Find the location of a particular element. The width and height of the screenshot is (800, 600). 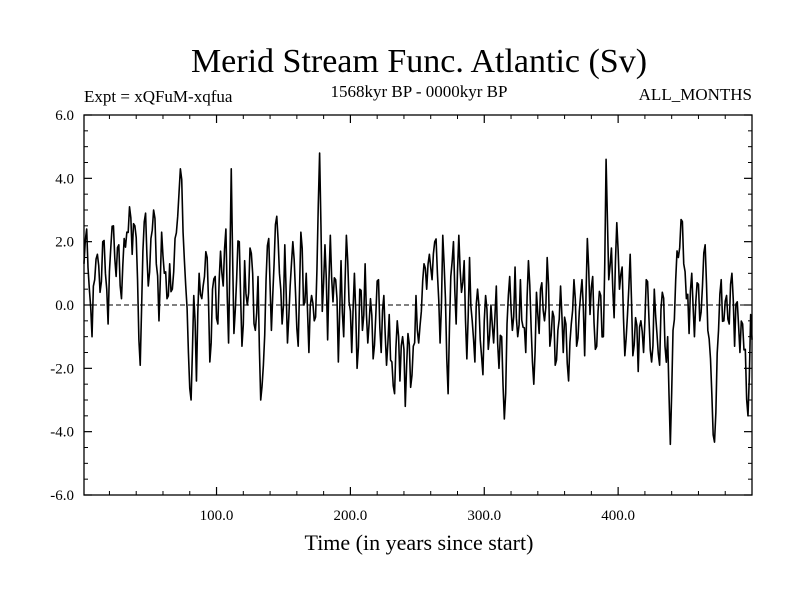

y-tick-label: -2.0 is located at coordinates (62, 369).